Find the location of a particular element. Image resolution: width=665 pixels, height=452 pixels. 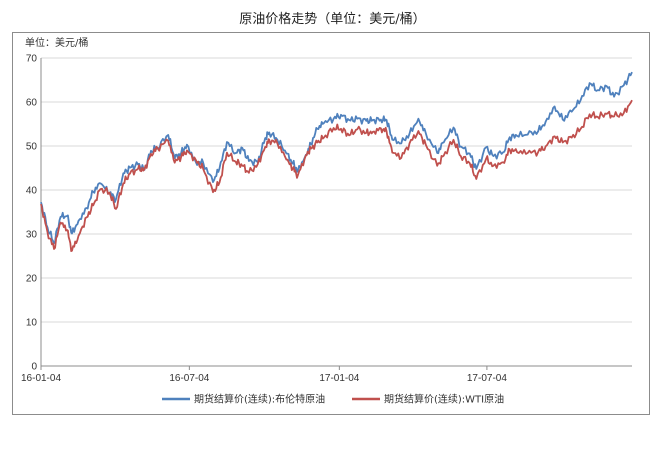

legend: 期货结算价(连续):布伦特原油 期货结算价(连续):WTI原油 is located at coordinates (333, 399).